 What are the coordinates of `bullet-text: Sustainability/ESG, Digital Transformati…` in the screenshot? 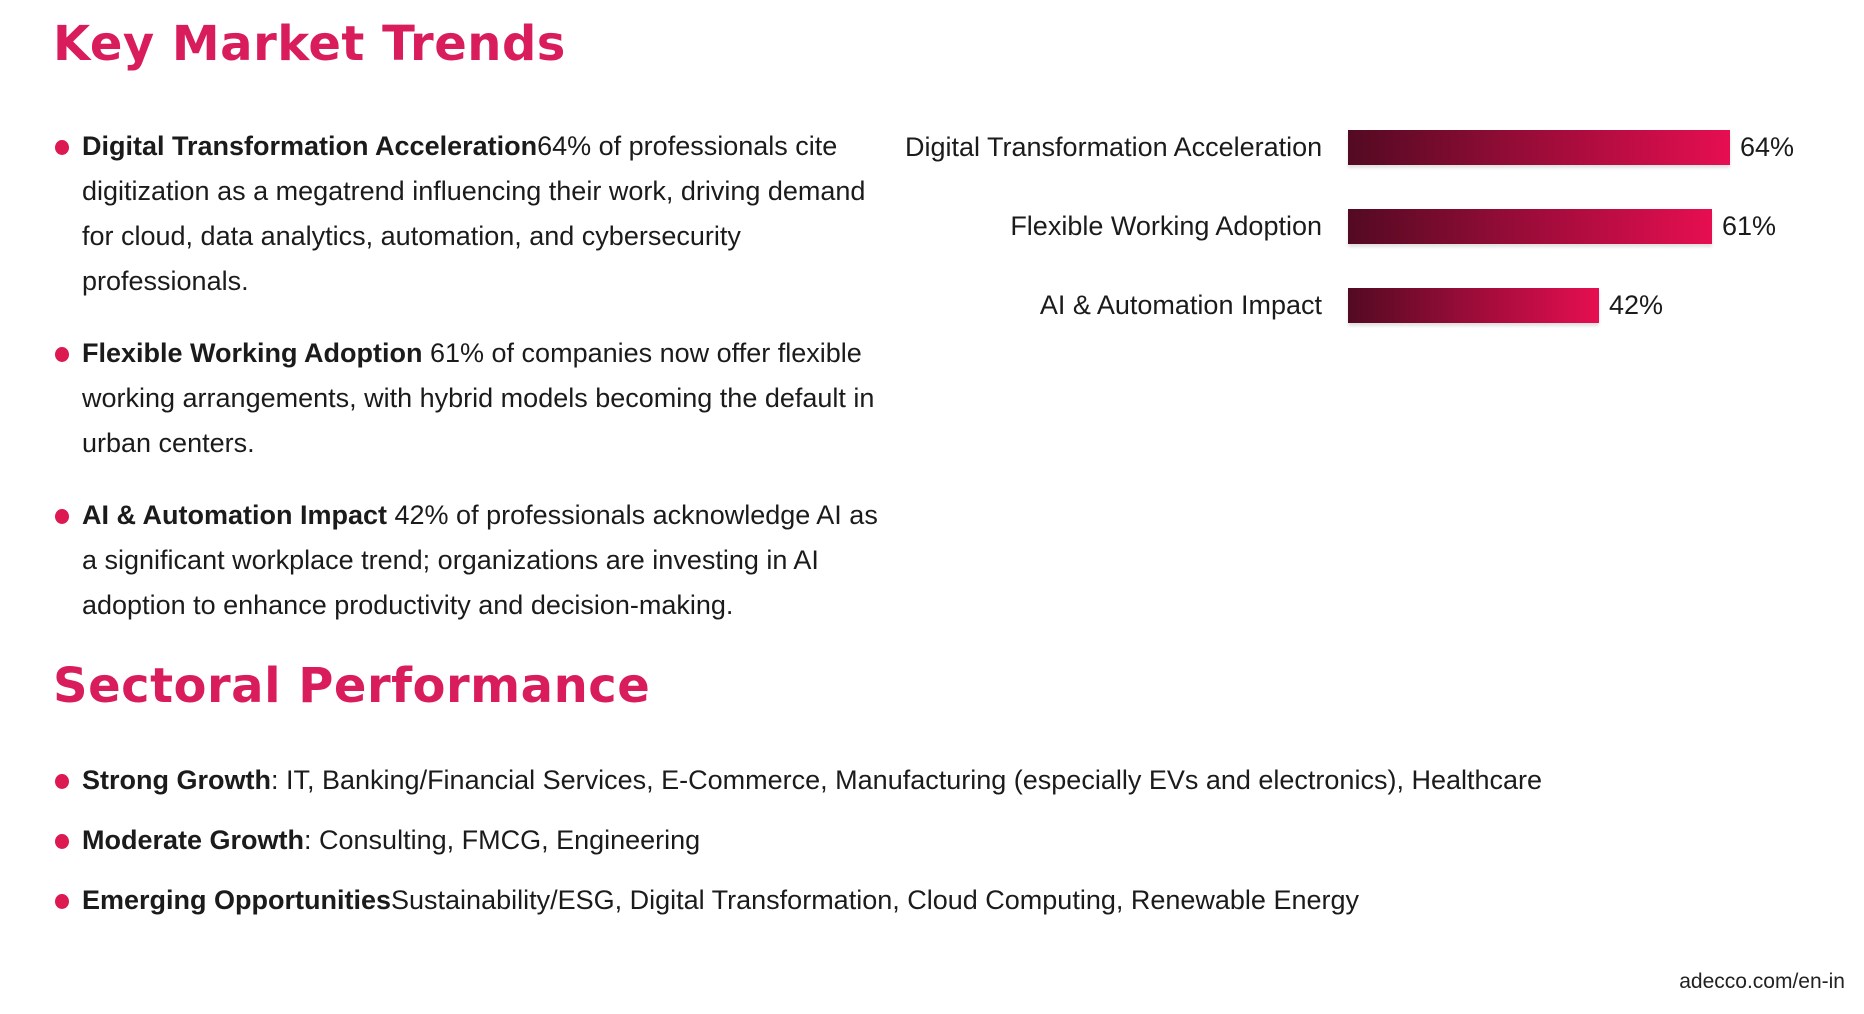 It's located at (875, 900).